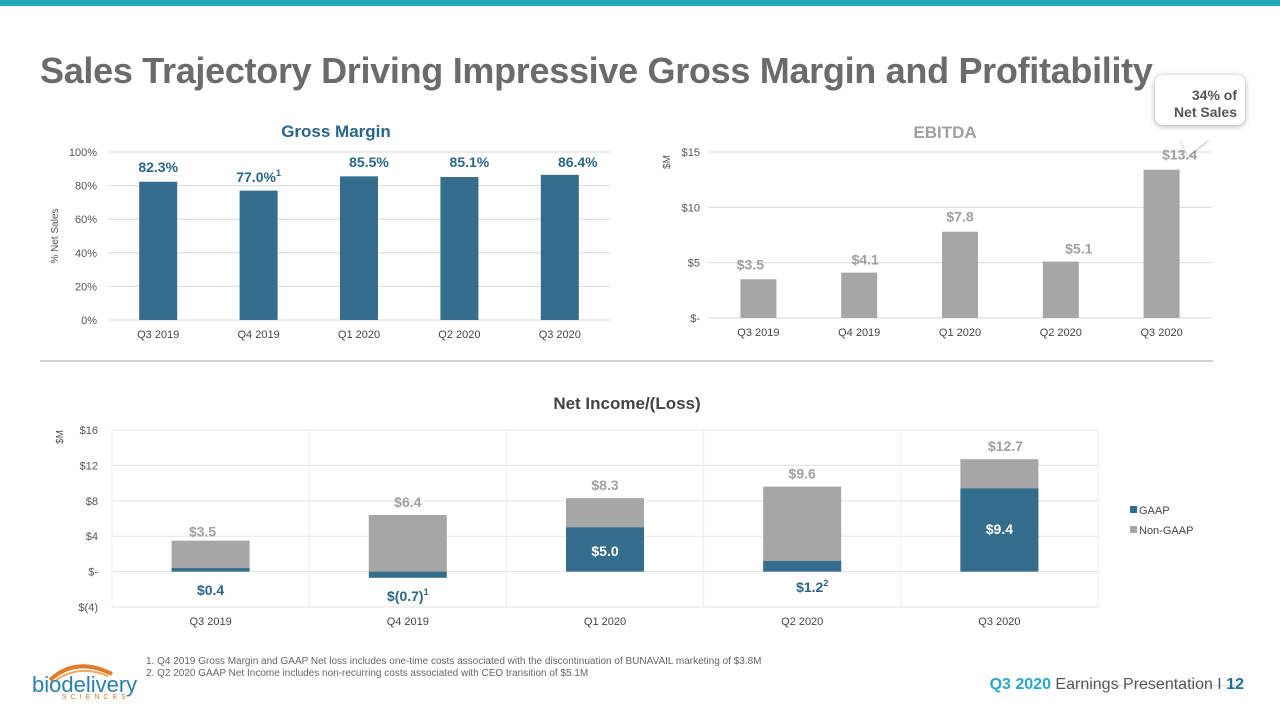 The image size is (1280, 720). What do you see at coordinates (92, 502) in the screenshot?
I see `y-tick-label: $8` at bounding box center [92, 502].